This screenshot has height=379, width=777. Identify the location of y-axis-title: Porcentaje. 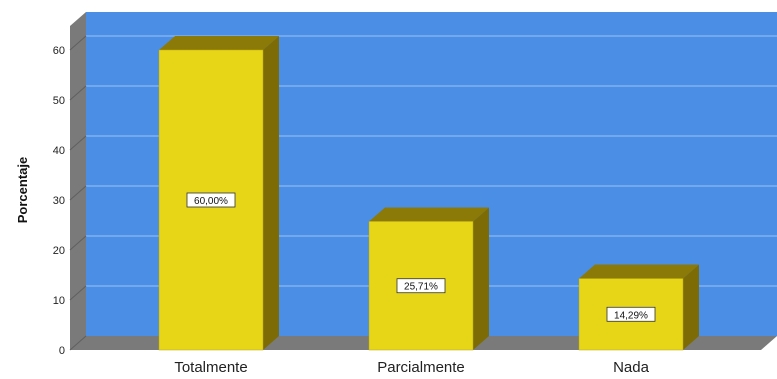
(22, 190).